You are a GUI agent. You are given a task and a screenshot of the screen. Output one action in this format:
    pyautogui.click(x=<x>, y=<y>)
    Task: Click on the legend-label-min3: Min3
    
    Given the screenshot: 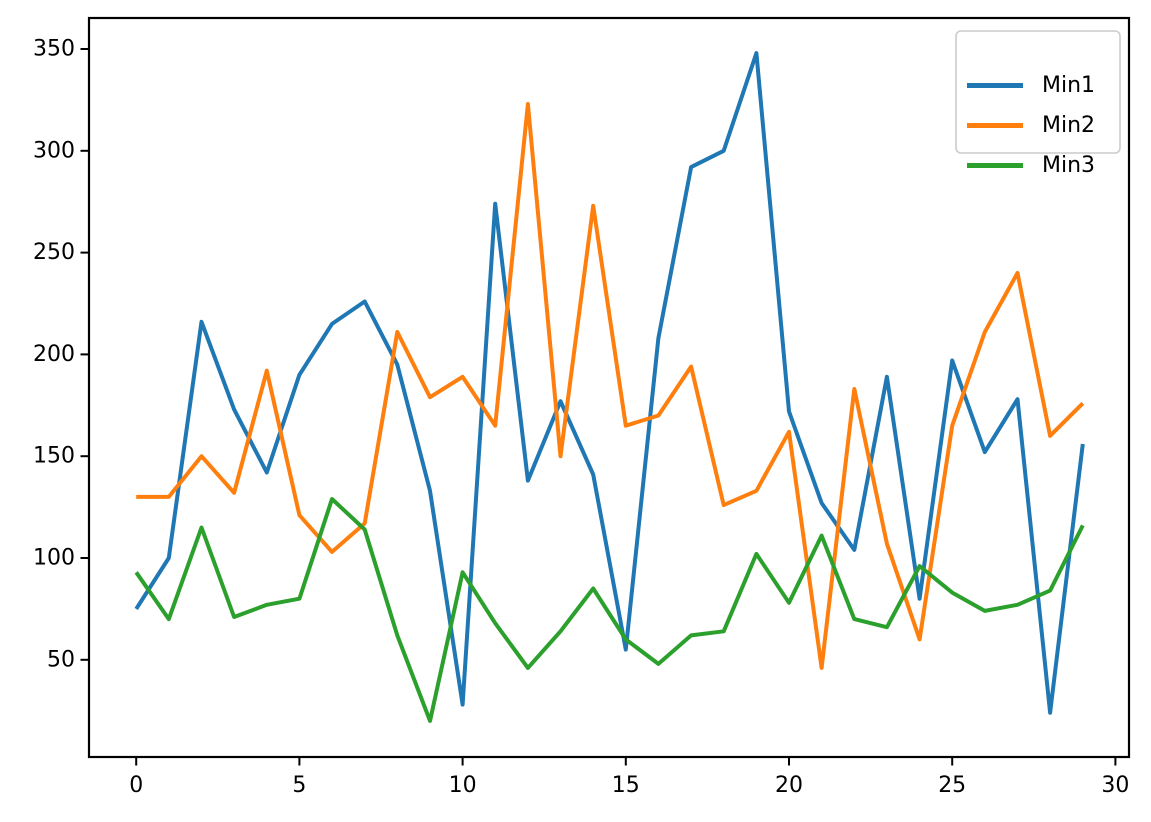 What is the action you would take?
    pyautogui.click(x=1068, y=165)
    